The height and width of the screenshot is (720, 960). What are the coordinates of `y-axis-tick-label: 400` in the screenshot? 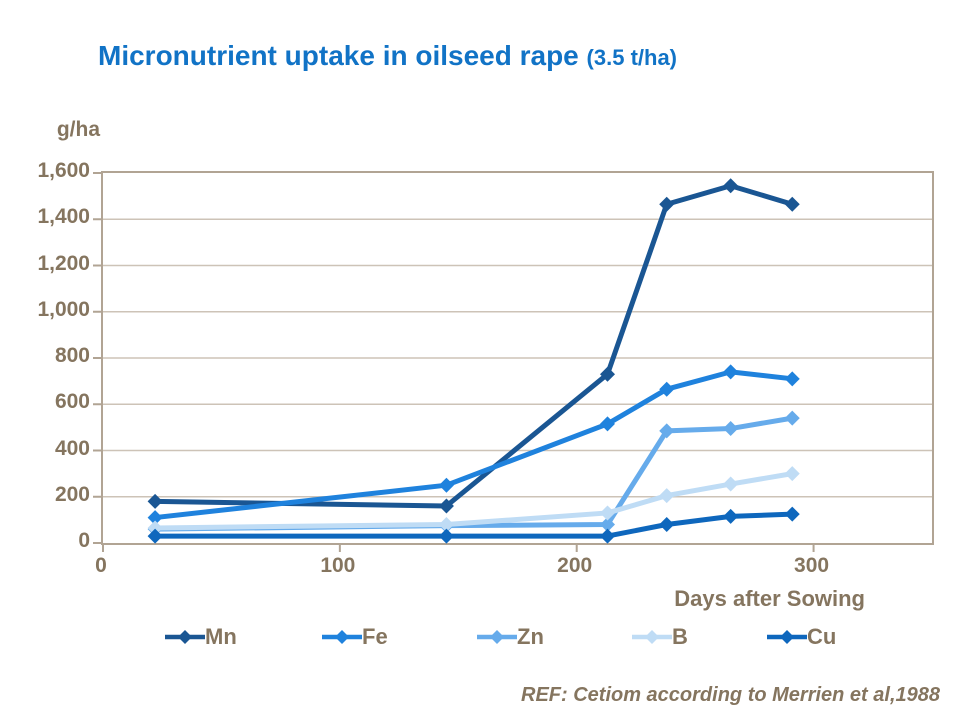 It's located at (72, 448).